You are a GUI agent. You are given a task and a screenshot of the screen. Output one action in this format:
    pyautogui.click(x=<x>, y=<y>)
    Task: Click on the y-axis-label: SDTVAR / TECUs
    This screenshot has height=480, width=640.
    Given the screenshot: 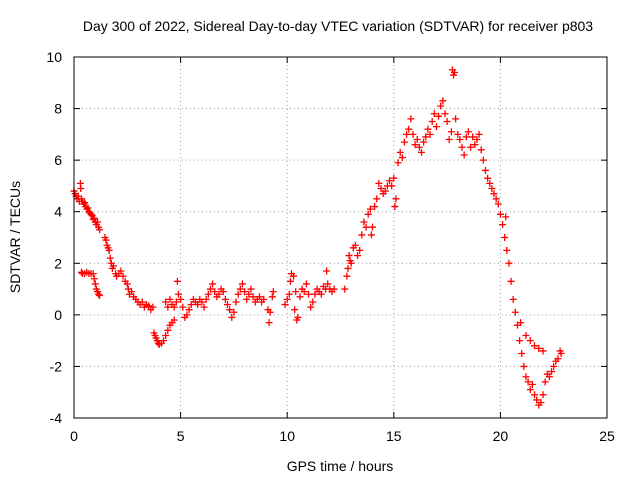 What is the action you would take?
    pyautogui.click(x=15, y=237)
    